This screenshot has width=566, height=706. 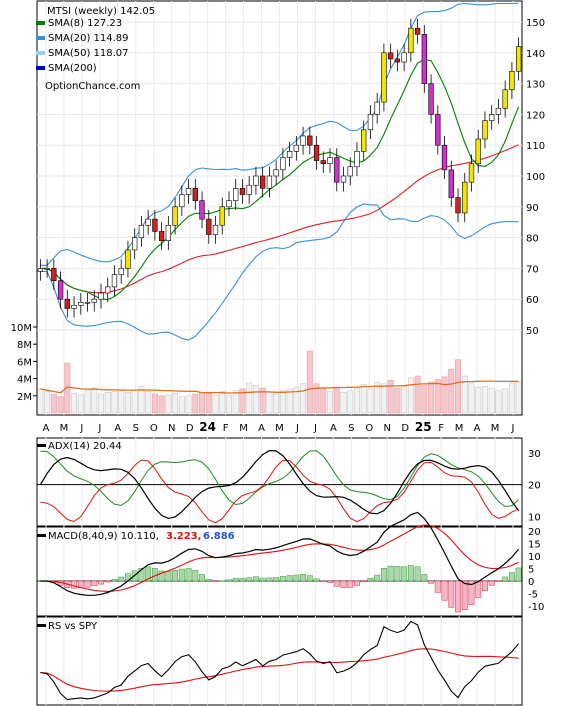 I want to click on adx-line, so click(x=279, y=484).